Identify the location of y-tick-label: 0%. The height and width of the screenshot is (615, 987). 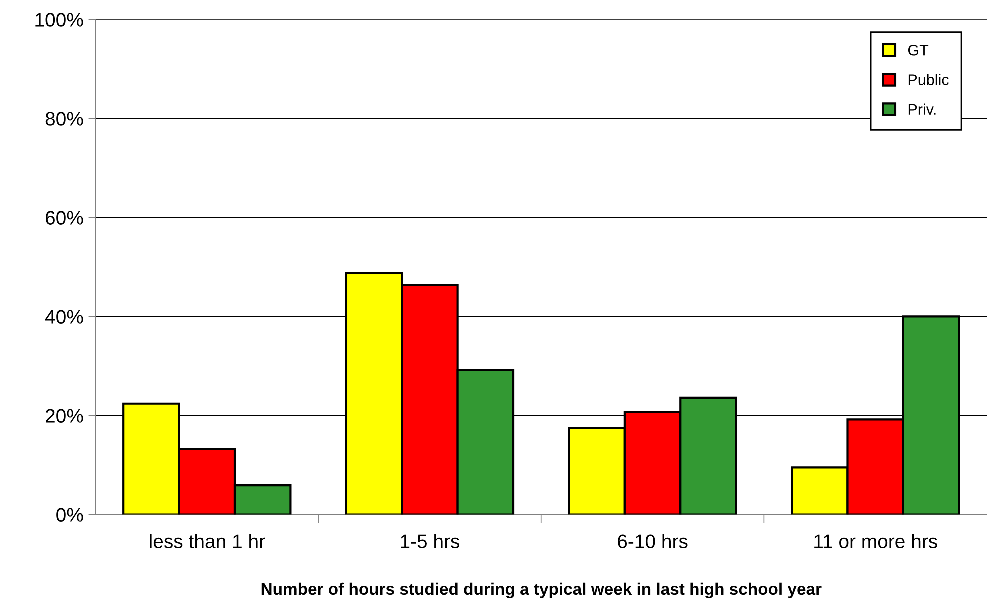
(70, 515).